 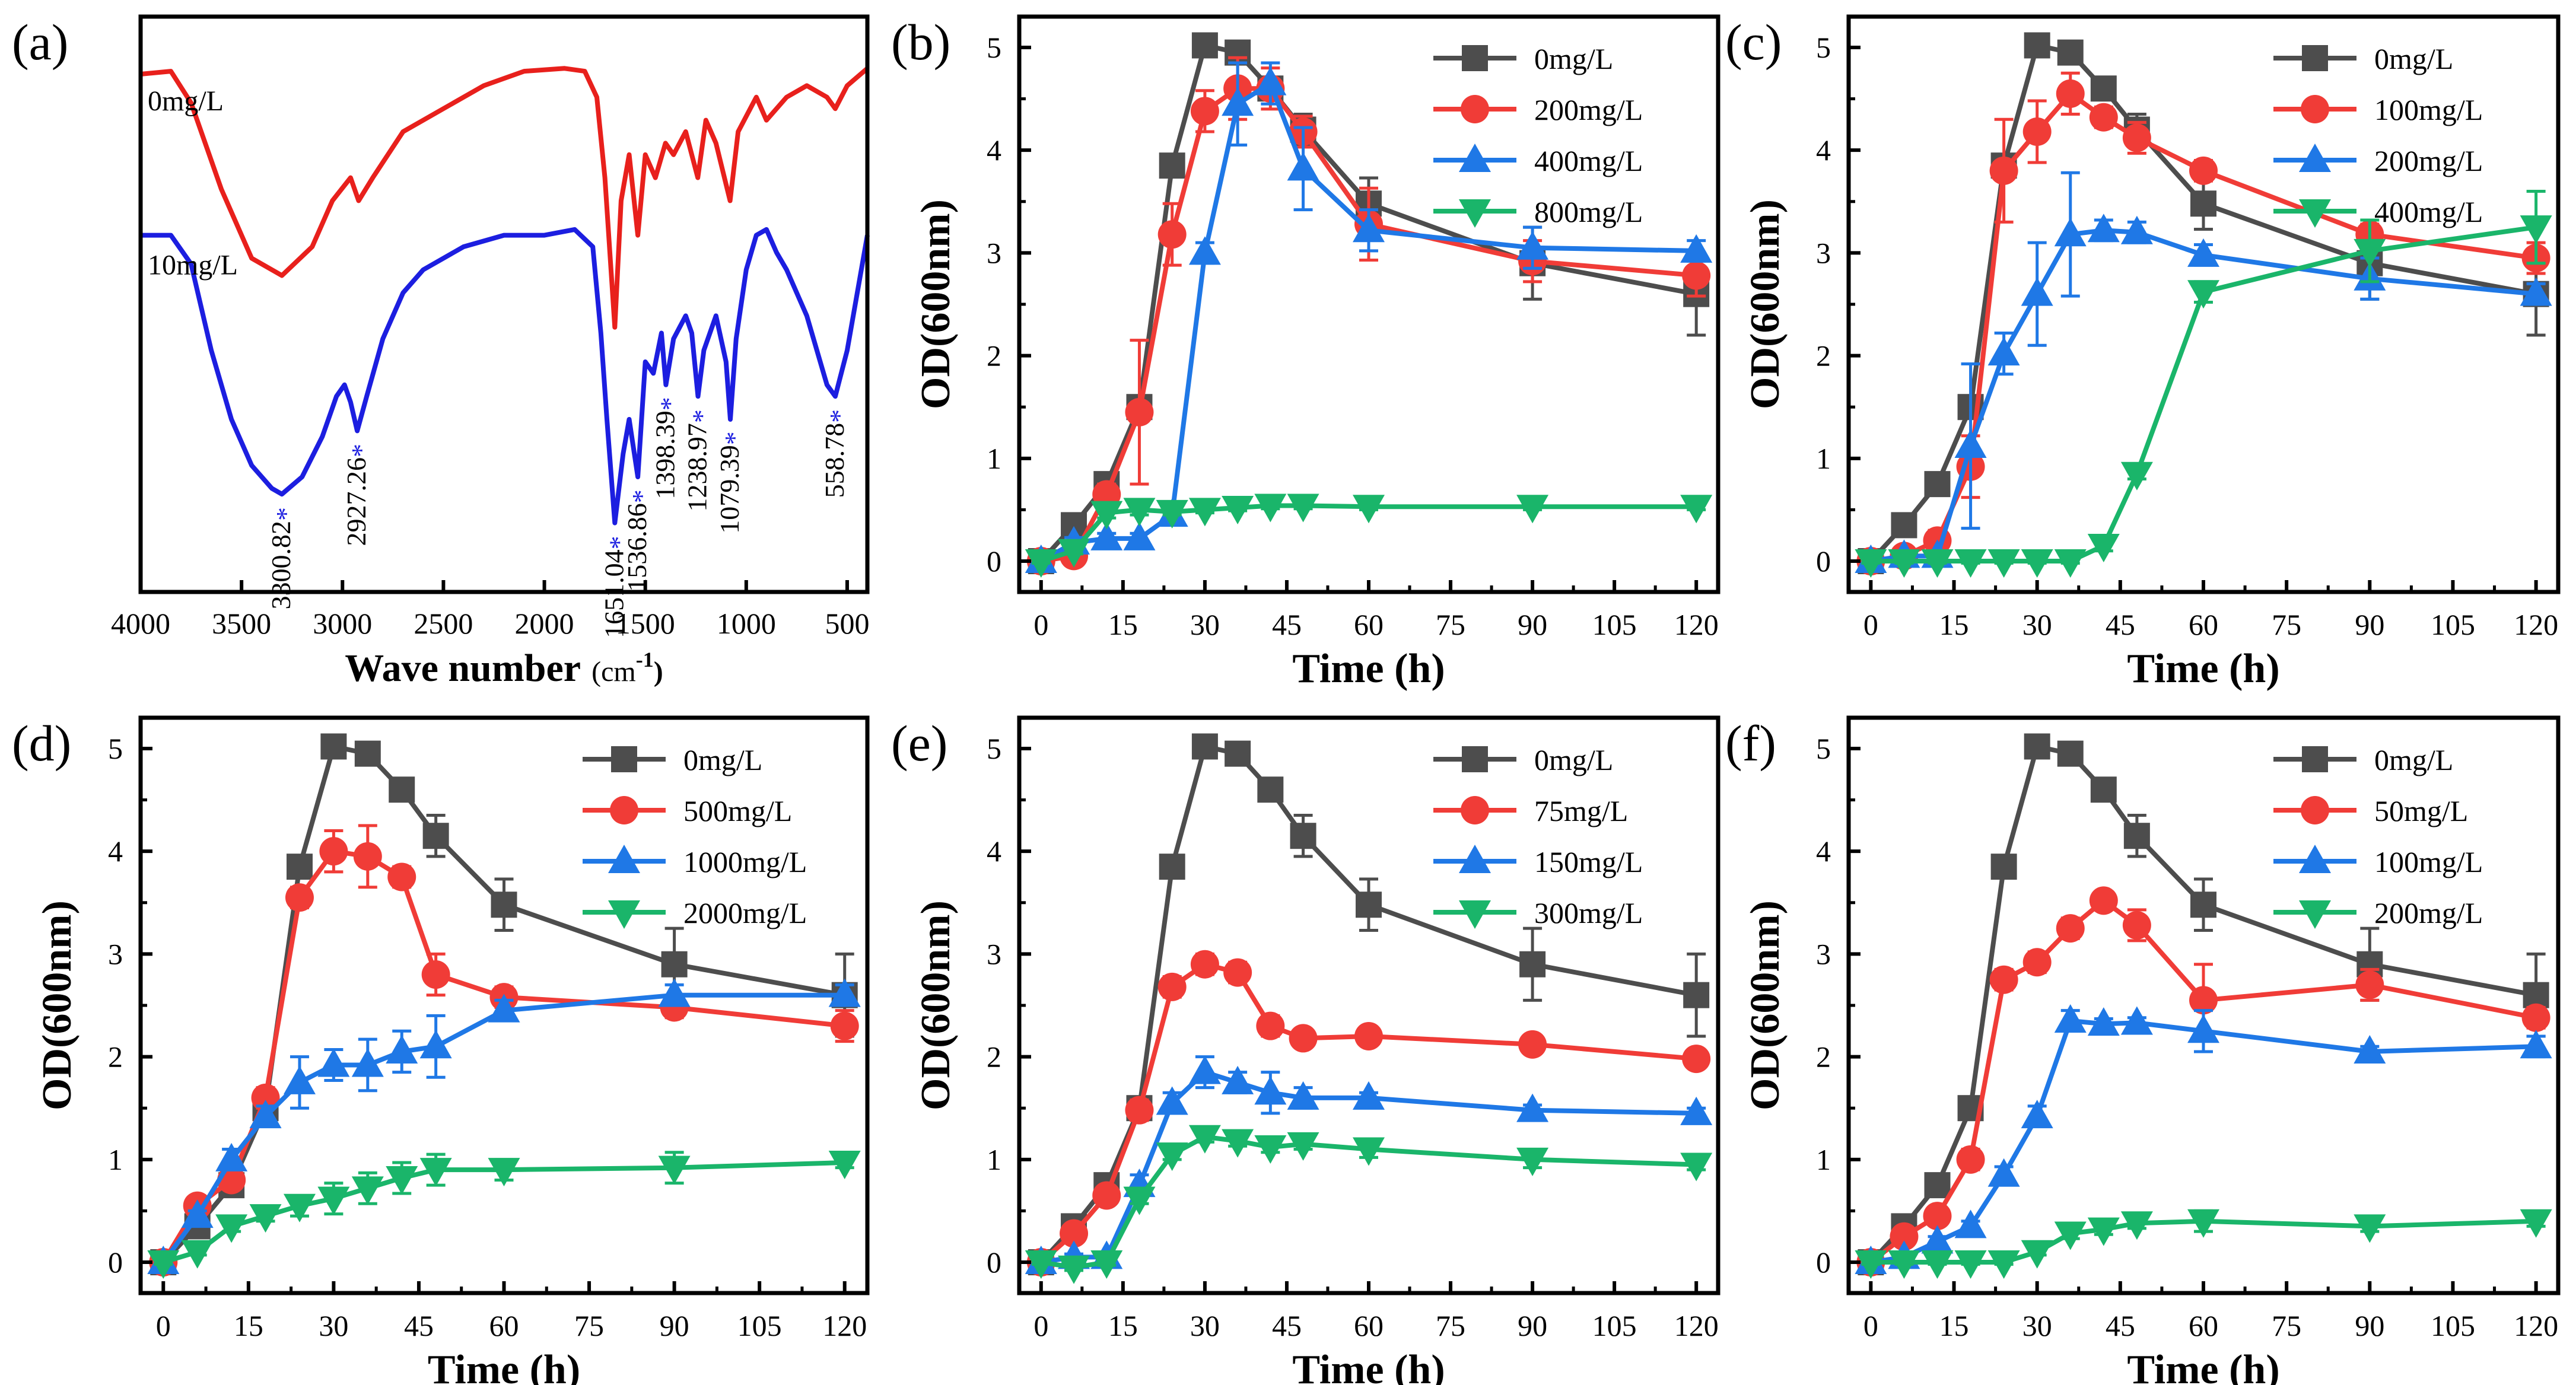 What do you see at coordinates (1040, 624) in the screenshot?
I see `x-tick-label: 0` at bounding box center [1040, 624].